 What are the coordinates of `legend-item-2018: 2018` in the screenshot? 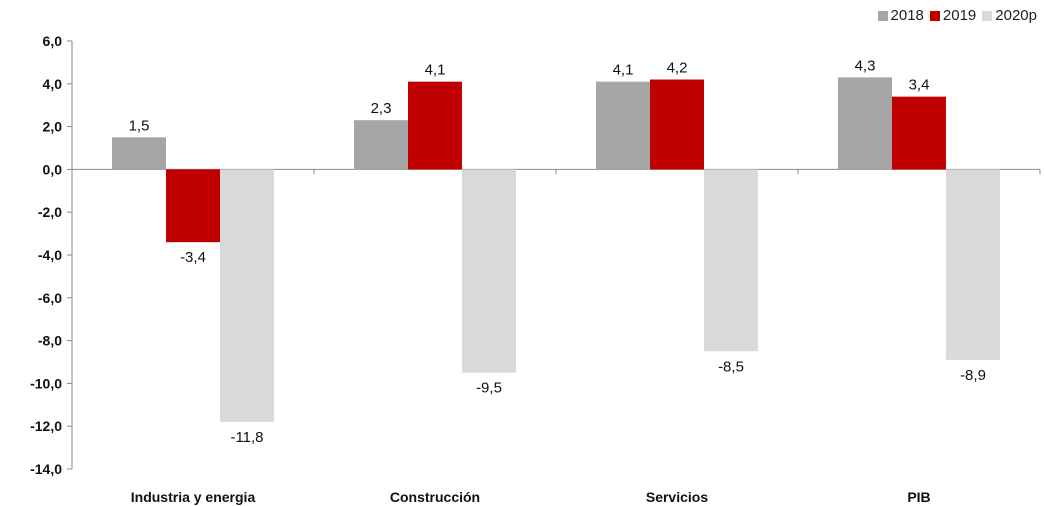 It's located at (900, 15).